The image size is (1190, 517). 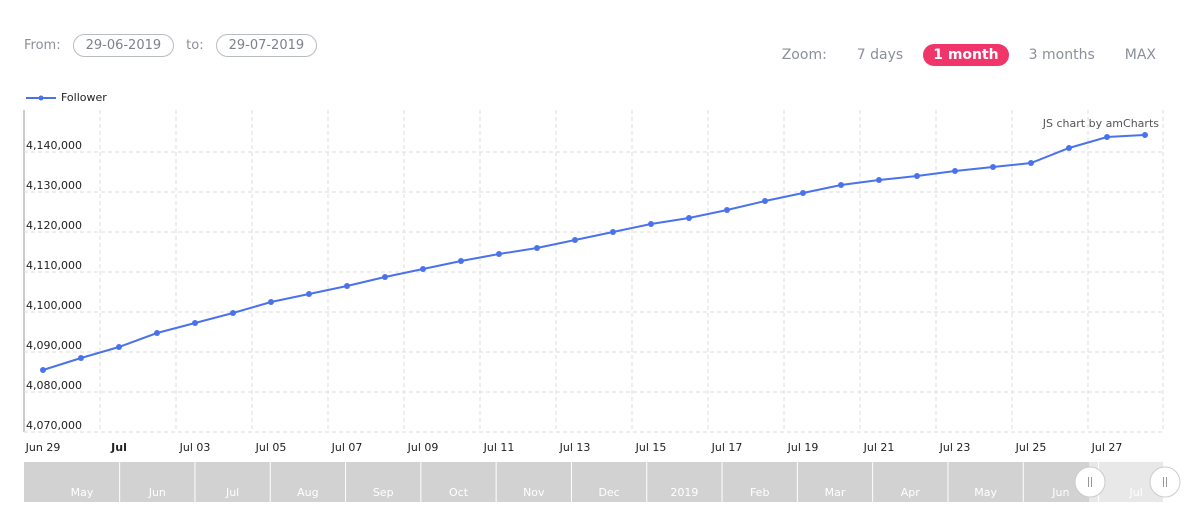 I want to click on scrollbar-label: Mar, so click(x=835, y=492).